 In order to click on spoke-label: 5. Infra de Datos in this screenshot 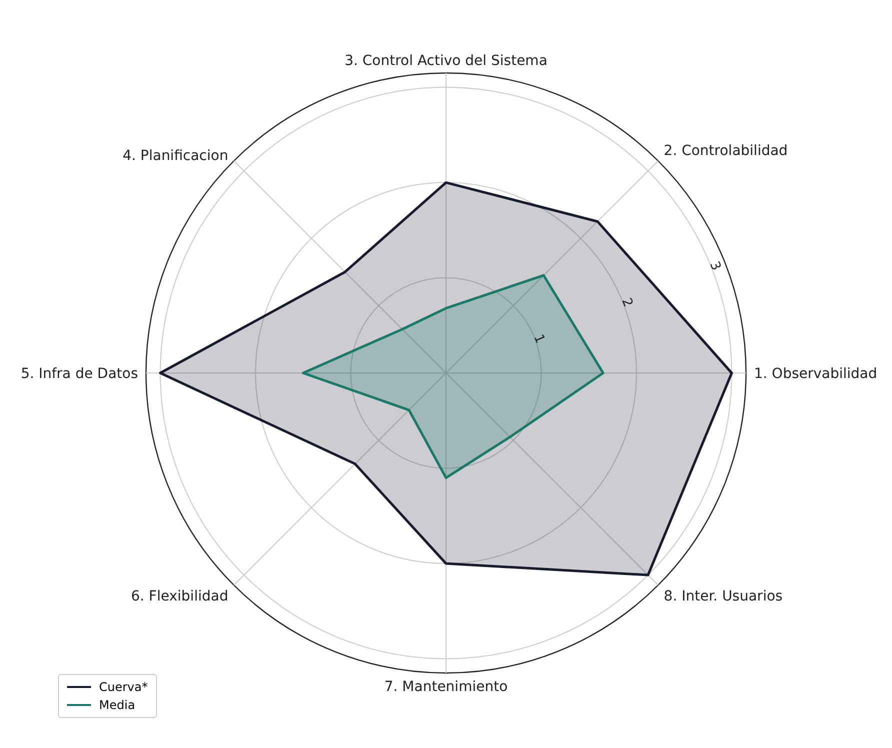, I will do `click(79, 374)`.